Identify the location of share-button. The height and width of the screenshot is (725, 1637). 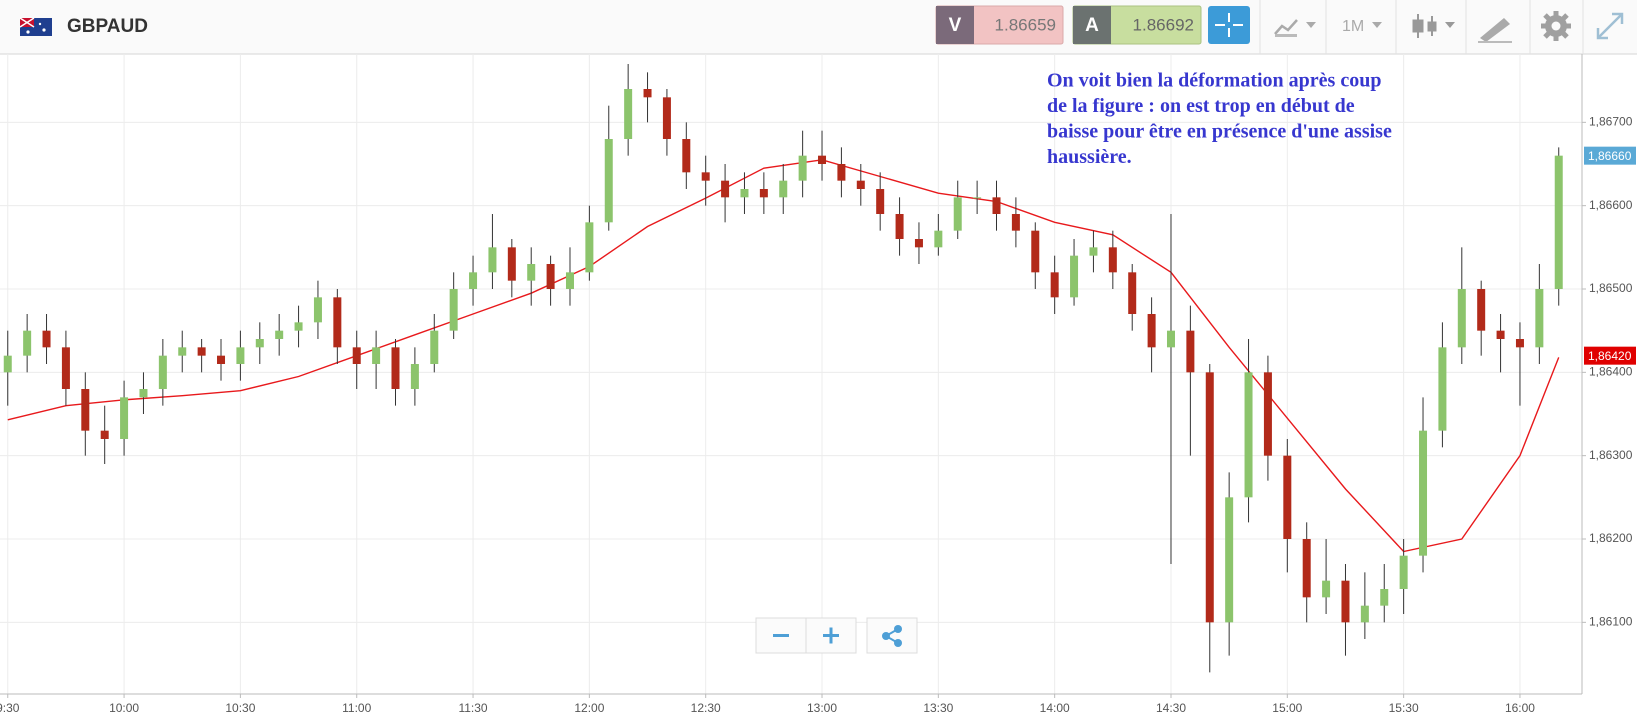
(892, 635).